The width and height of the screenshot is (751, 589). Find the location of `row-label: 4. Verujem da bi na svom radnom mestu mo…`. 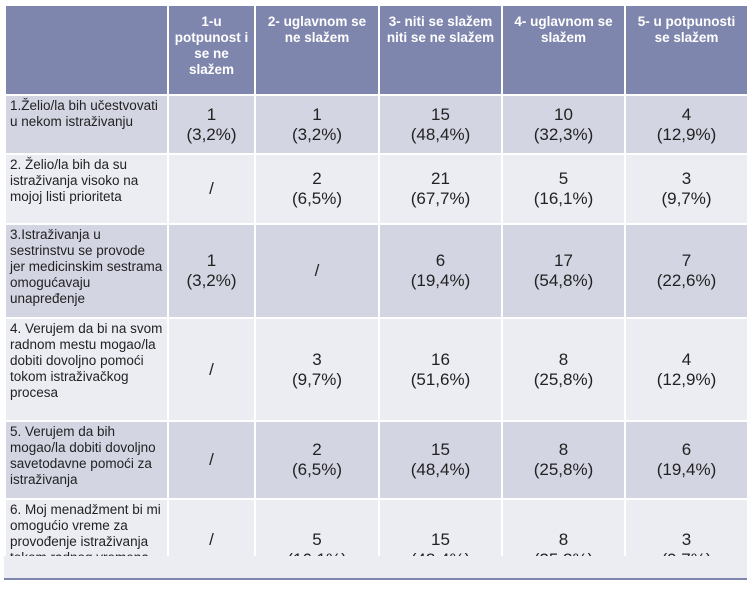

row-label: 4. Verujem da bi na svom radnom mestu mo… is located at coordinates (86, 369).